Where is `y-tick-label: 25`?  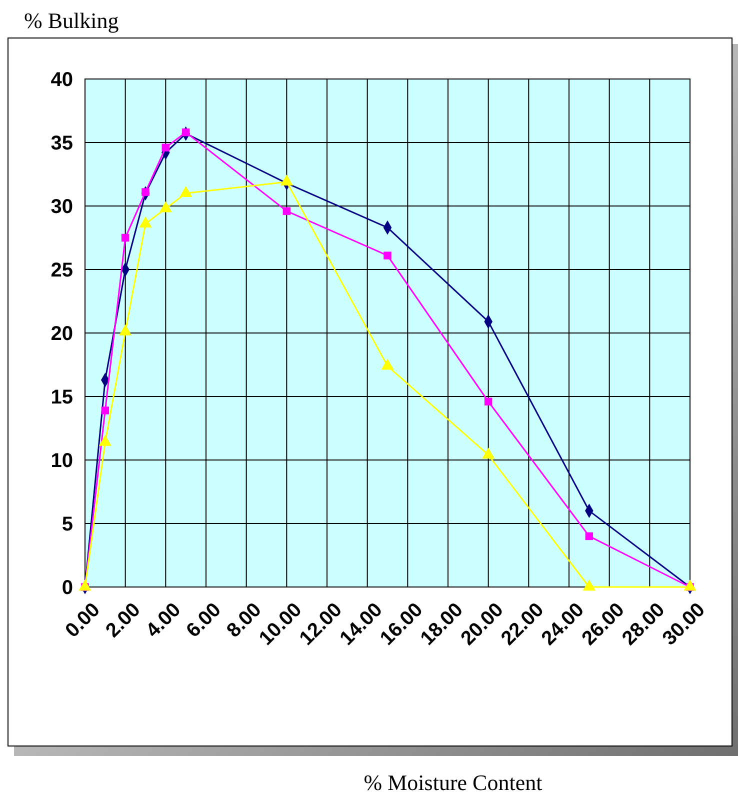
y-tick-label: 25 is located at coordinates (61, 271).